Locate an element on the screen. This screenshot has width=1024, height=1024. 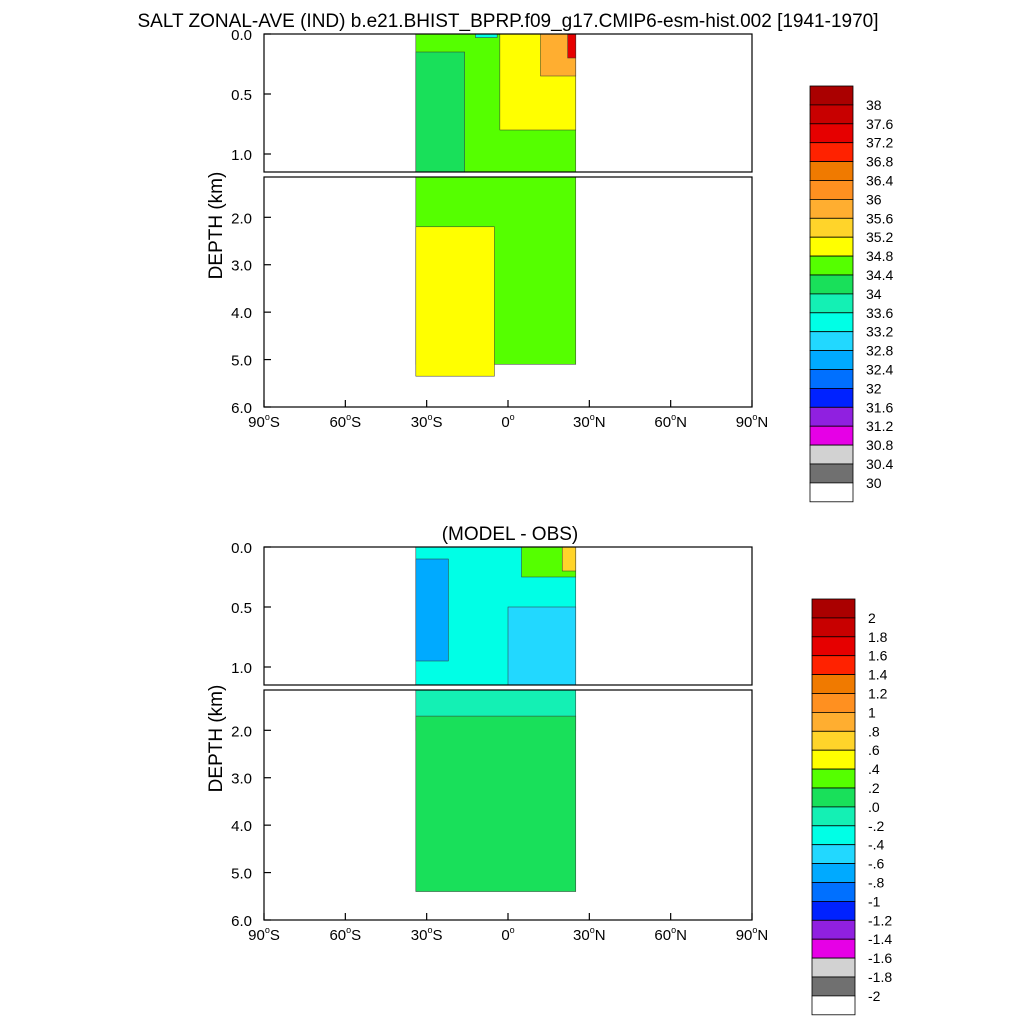
y-tick-label: 2.0 is located at coordinates (241, 218).